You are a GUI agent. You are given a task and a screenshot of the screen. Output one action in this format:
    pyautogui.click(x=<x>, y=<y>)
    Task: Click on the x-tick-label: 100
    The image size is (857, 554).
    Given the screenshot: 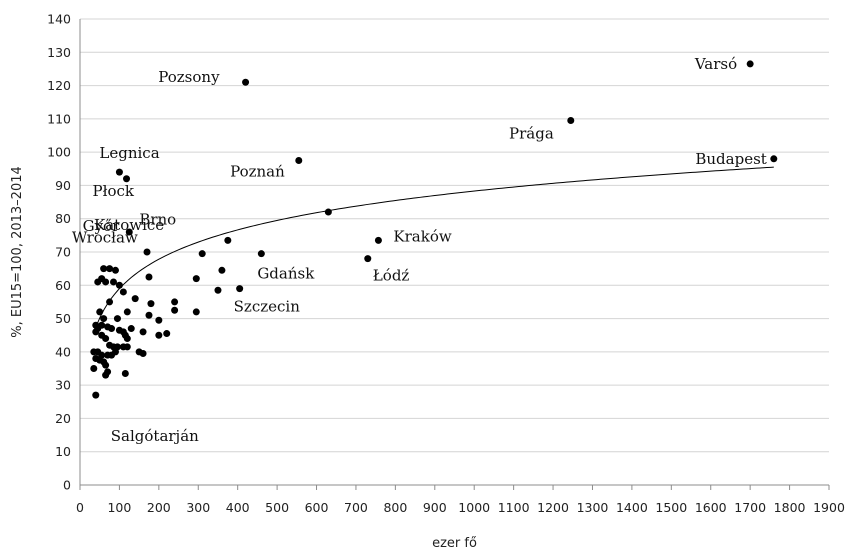 What is the action you would take?
    pyautogui.click(x=119, y=507)
    